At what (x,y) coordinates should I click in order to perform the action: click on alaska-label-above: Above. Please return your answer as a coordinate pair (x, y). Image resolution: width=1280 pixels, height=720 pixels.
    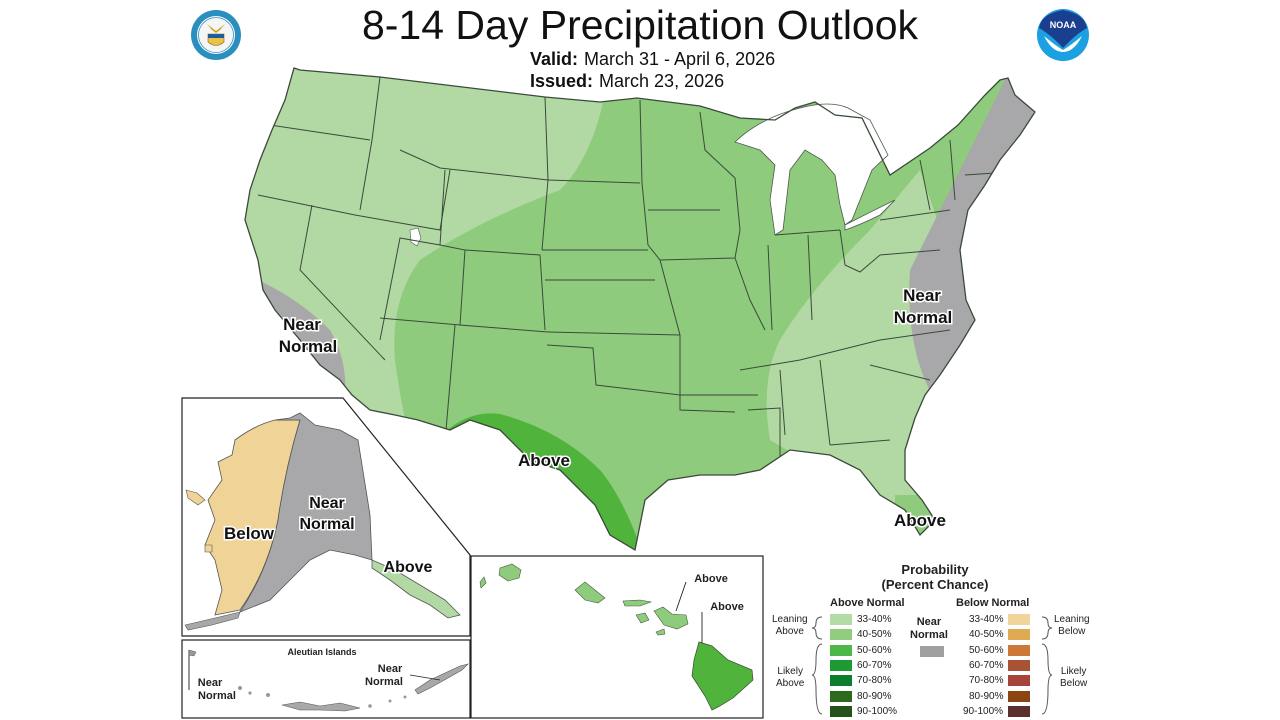
    Looking at the image, I should click on (408, 567).